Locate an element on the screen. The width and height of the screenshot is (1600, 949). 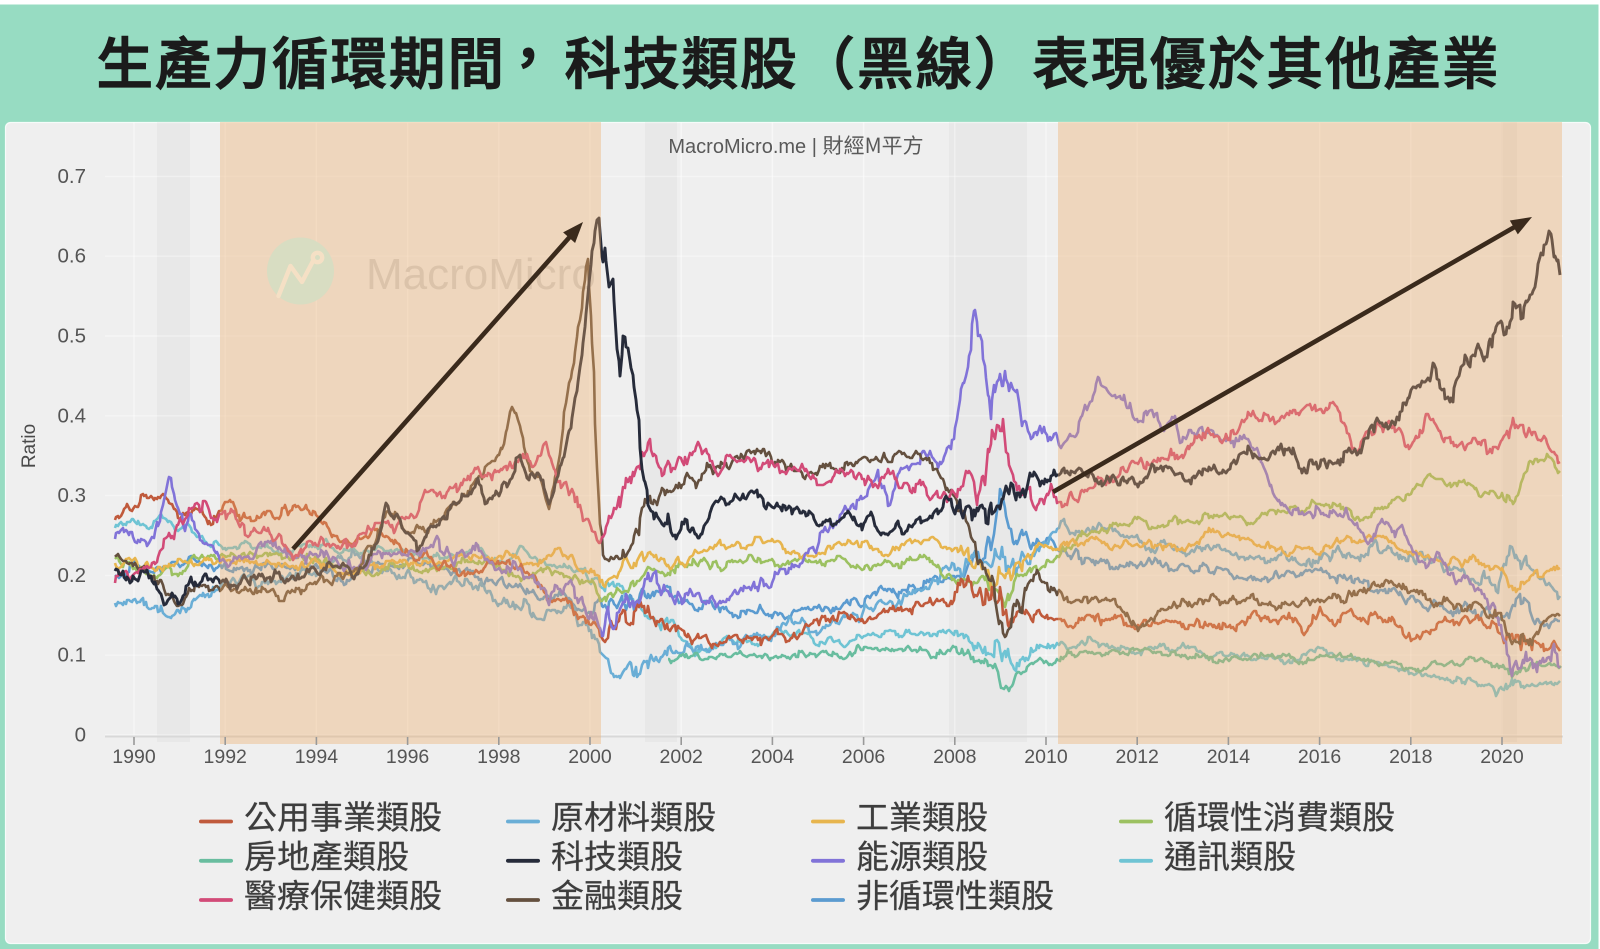
svg-text: 0.4 is located at coordinates (72, 415).